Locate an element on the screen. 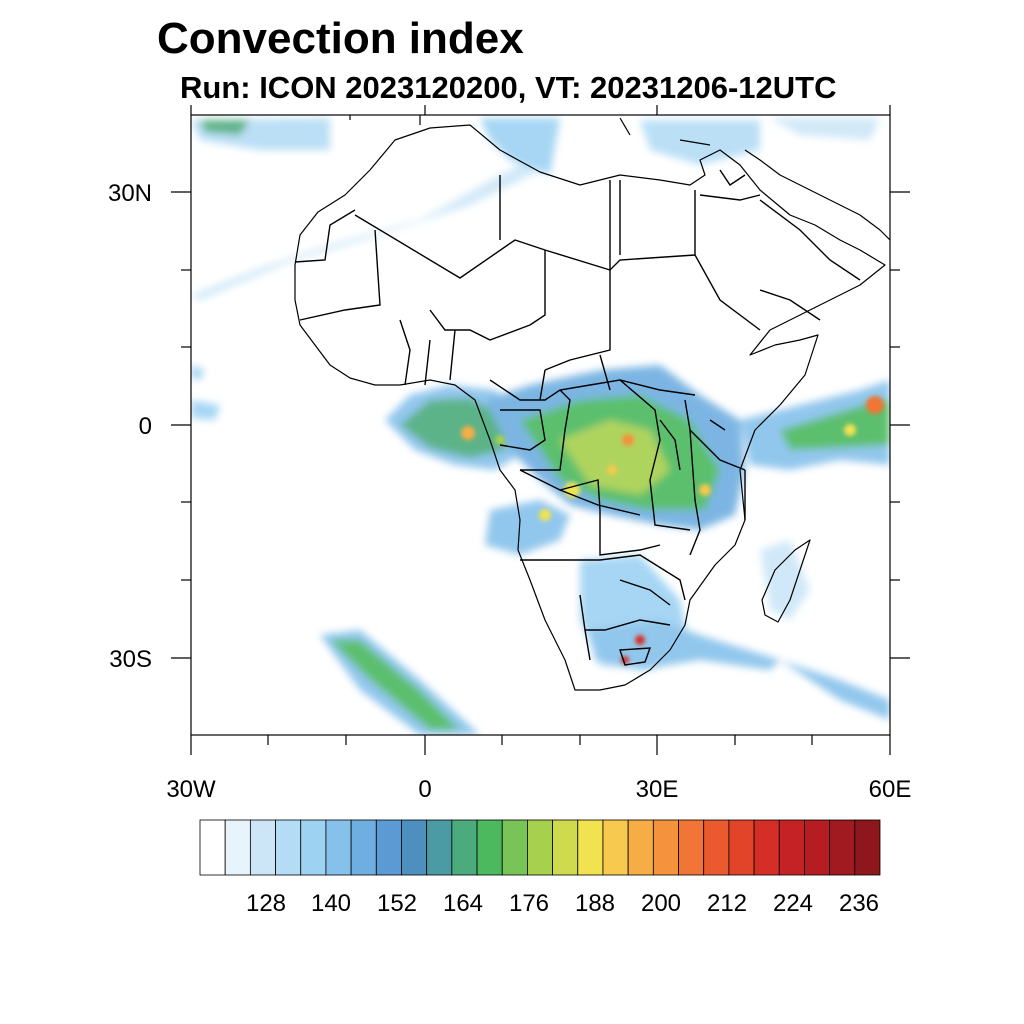 This screenshot has width=1024, height=1024. lon-tick-label-2: 30E is located at coordinates (657, 789).